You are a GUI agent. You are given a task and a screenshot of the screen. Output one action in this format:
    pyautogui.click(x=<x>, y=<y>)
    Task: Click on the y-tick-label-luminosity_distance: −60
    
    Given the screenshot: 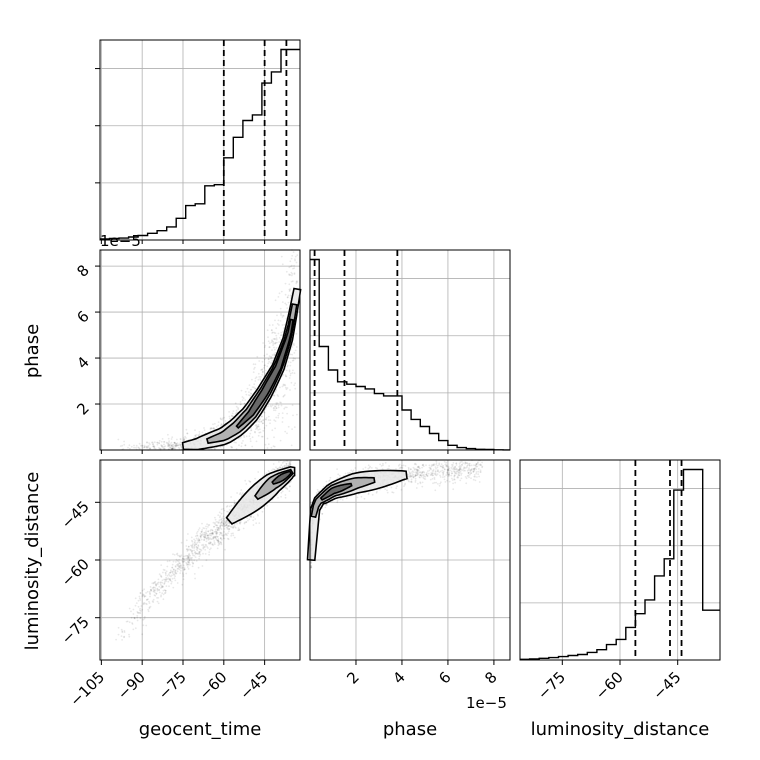 What is the action you would take?
    pyautogui.click(x=75, y=572)
    